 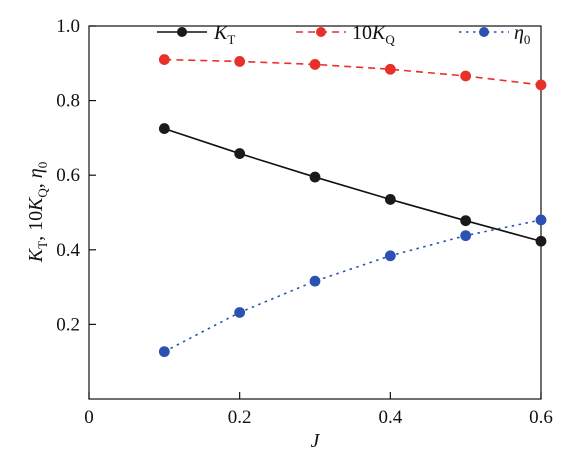 I want to click on x-tick-label: 0.2, so click(x=240, y=417).